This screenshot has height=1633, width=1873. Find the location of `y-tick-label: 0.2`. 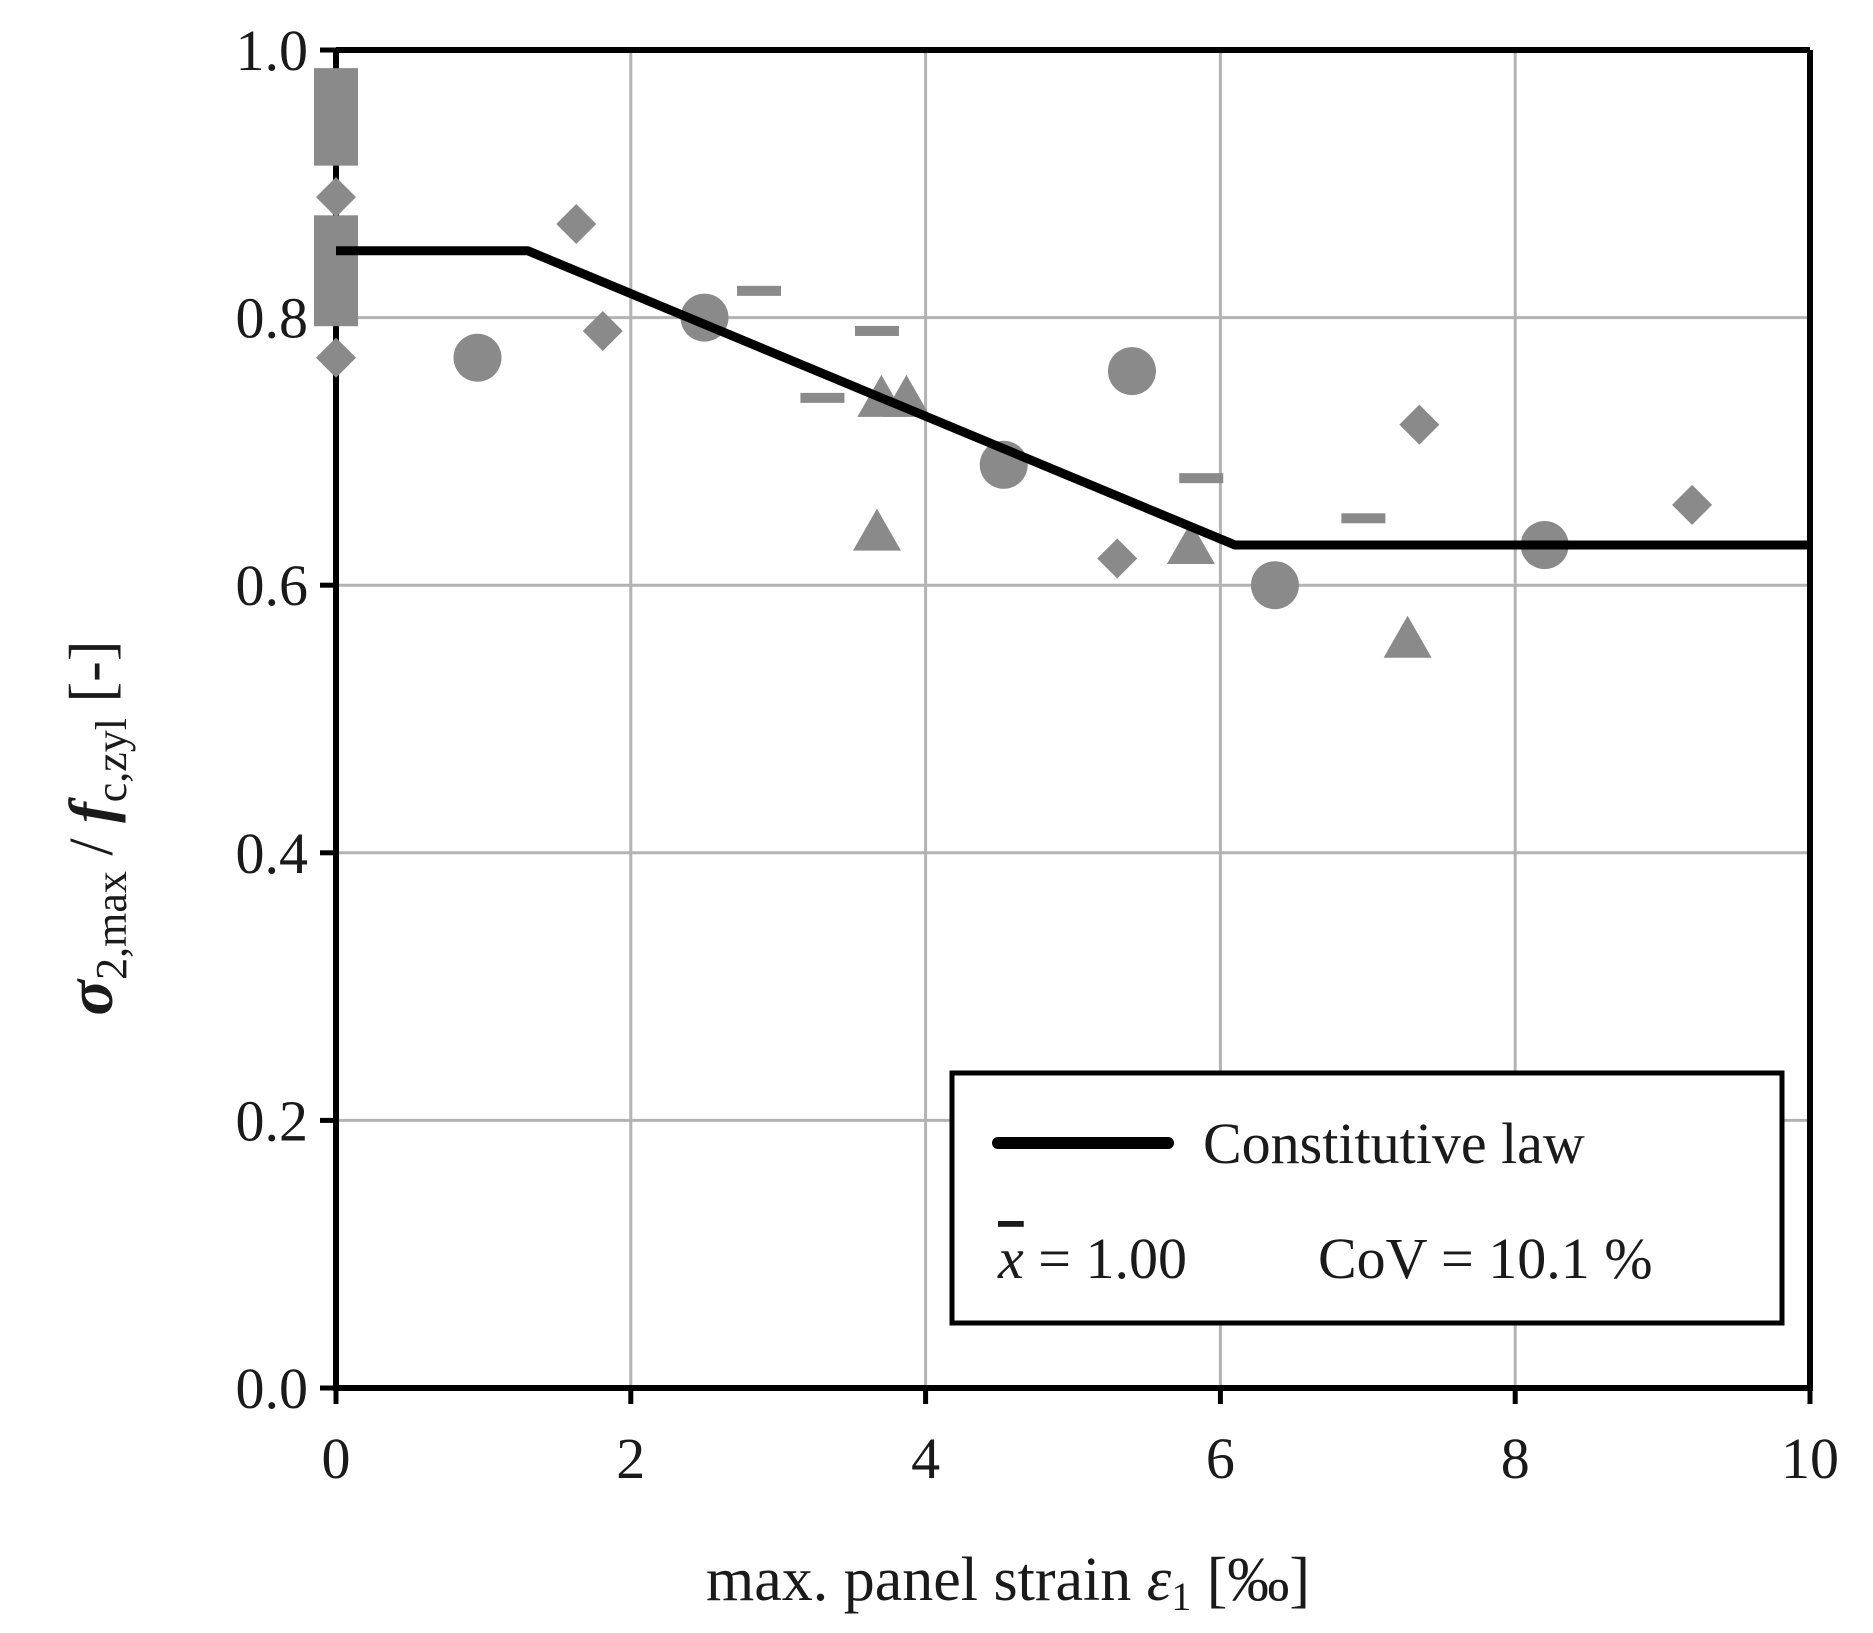

y-tick-label: 0.2 is located at coordinates (272, 1120).